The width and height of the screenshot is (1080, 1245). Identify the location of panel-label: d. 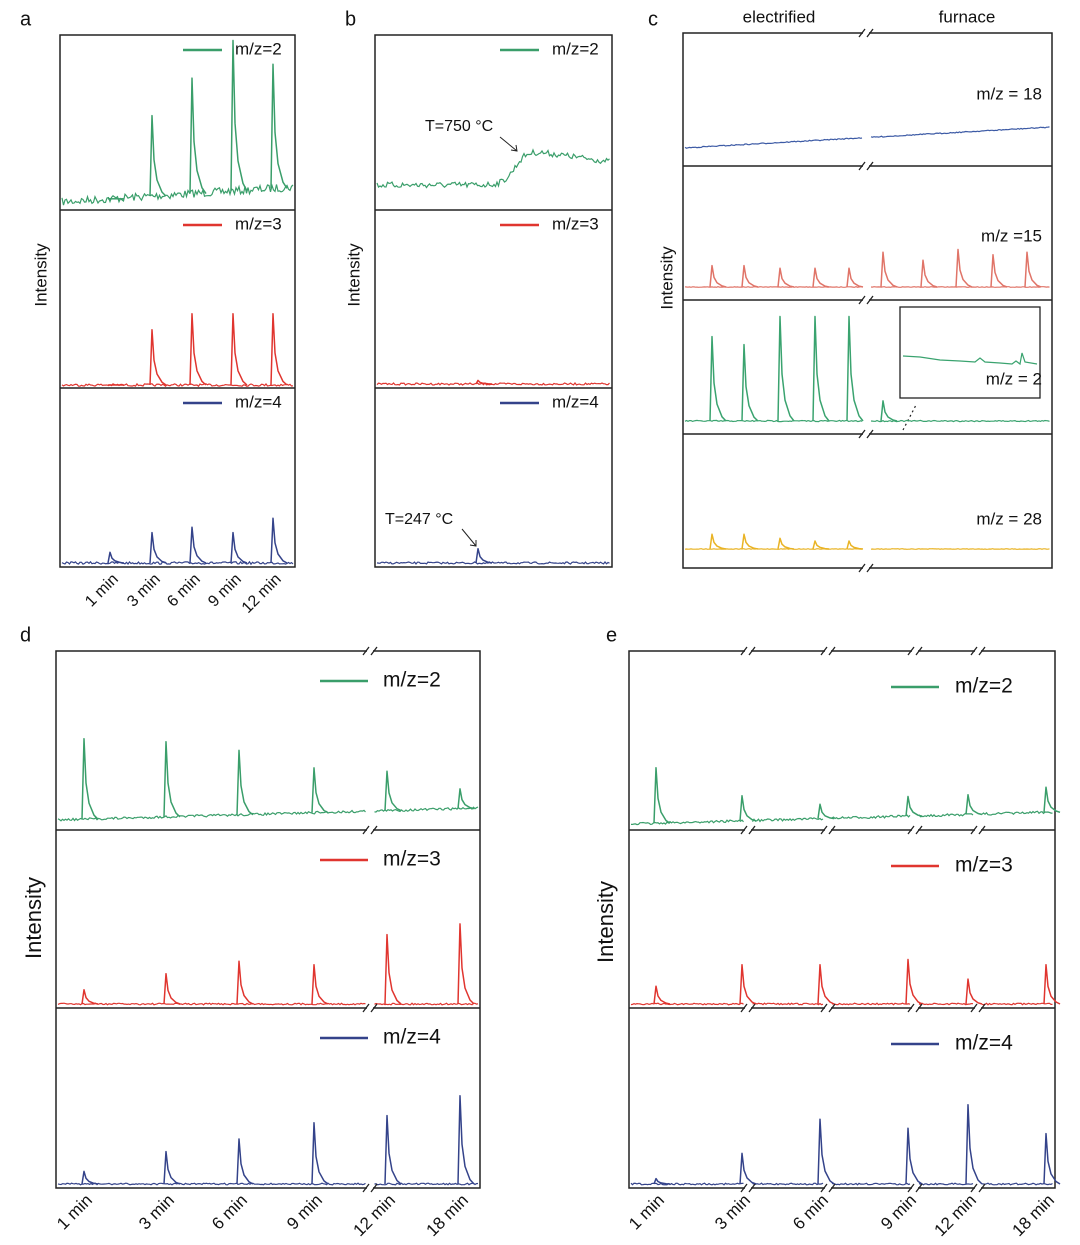
(25, 635).